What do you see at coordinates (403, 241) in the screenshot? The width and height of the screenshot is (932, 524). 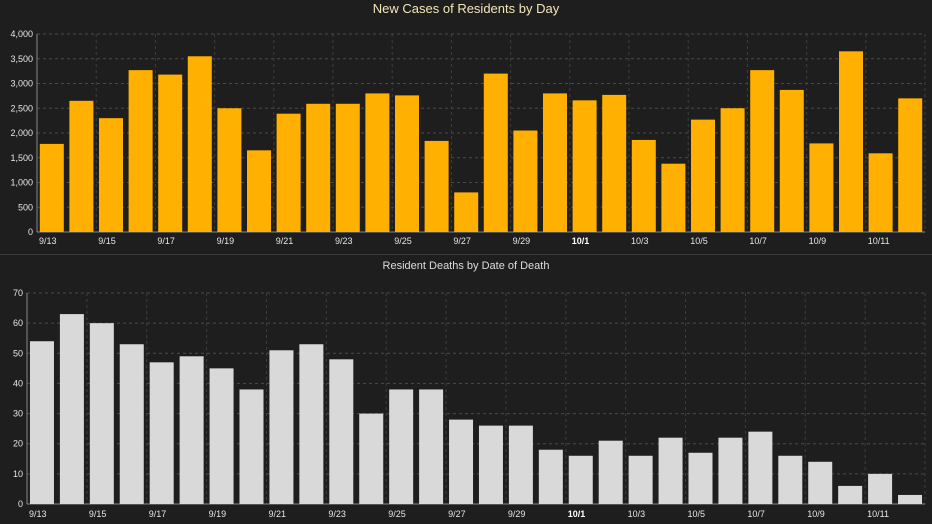 I see `x-tick-label: 9/25` at bounding box center [403, 241].